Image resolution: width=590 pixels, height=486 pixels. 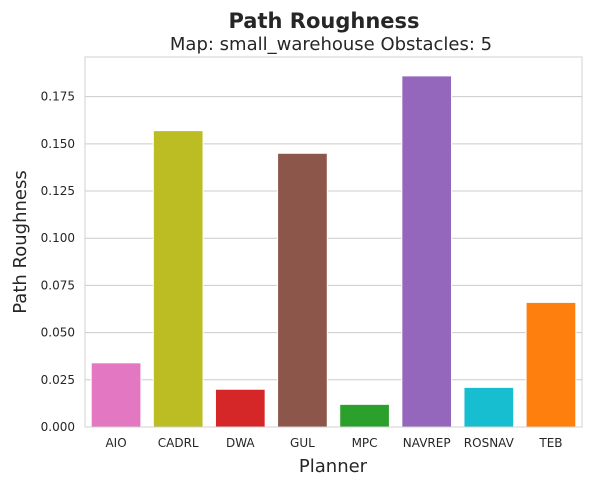 I want to click on x-tick-label: CADRL, so click(x=178, y=443).